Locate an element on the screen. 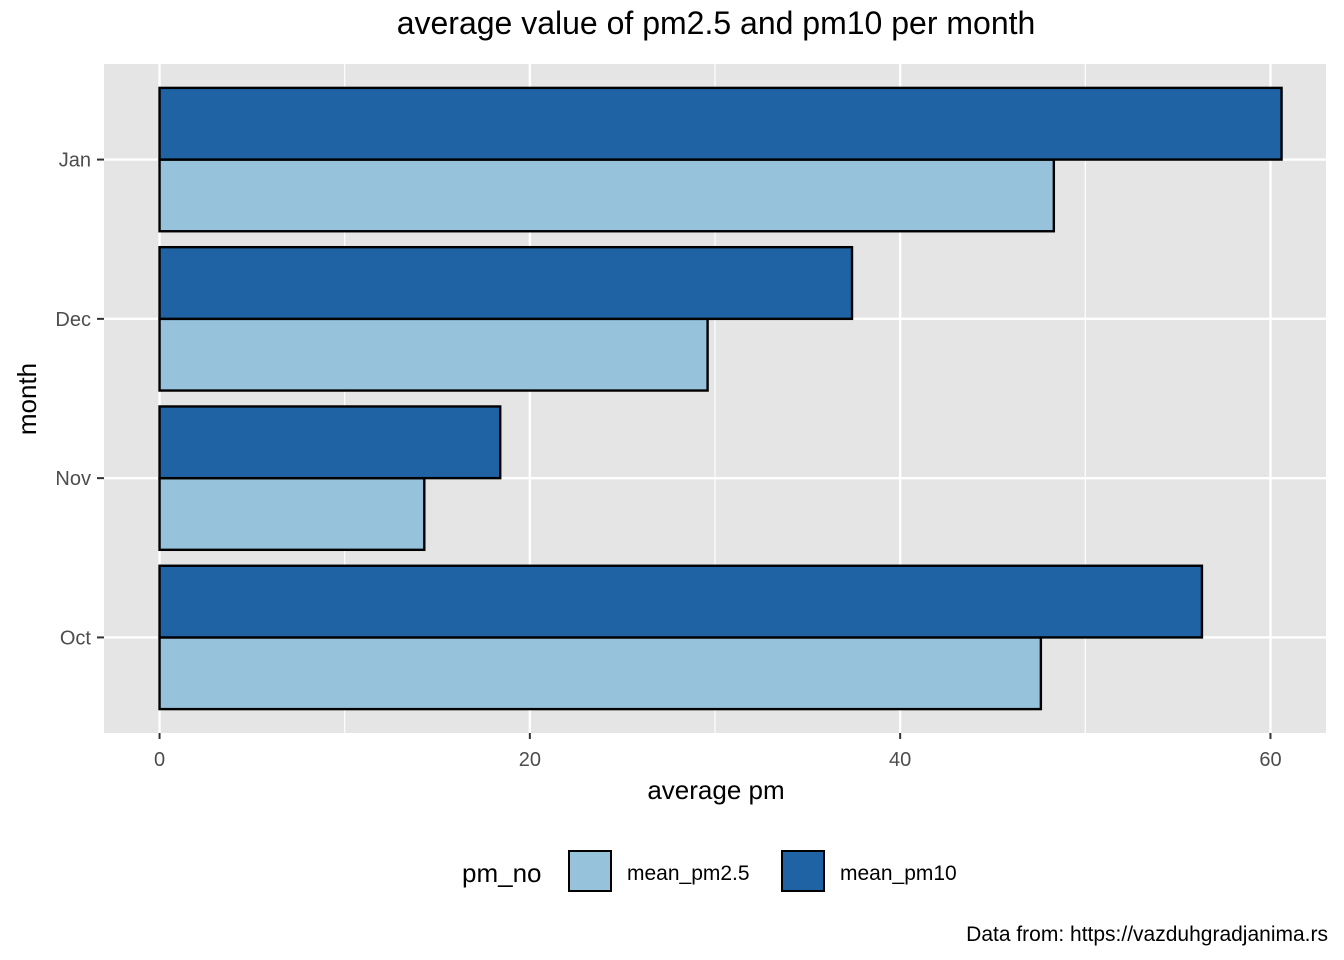  bar-jan-pm25 is located at coordinates (607, 195).